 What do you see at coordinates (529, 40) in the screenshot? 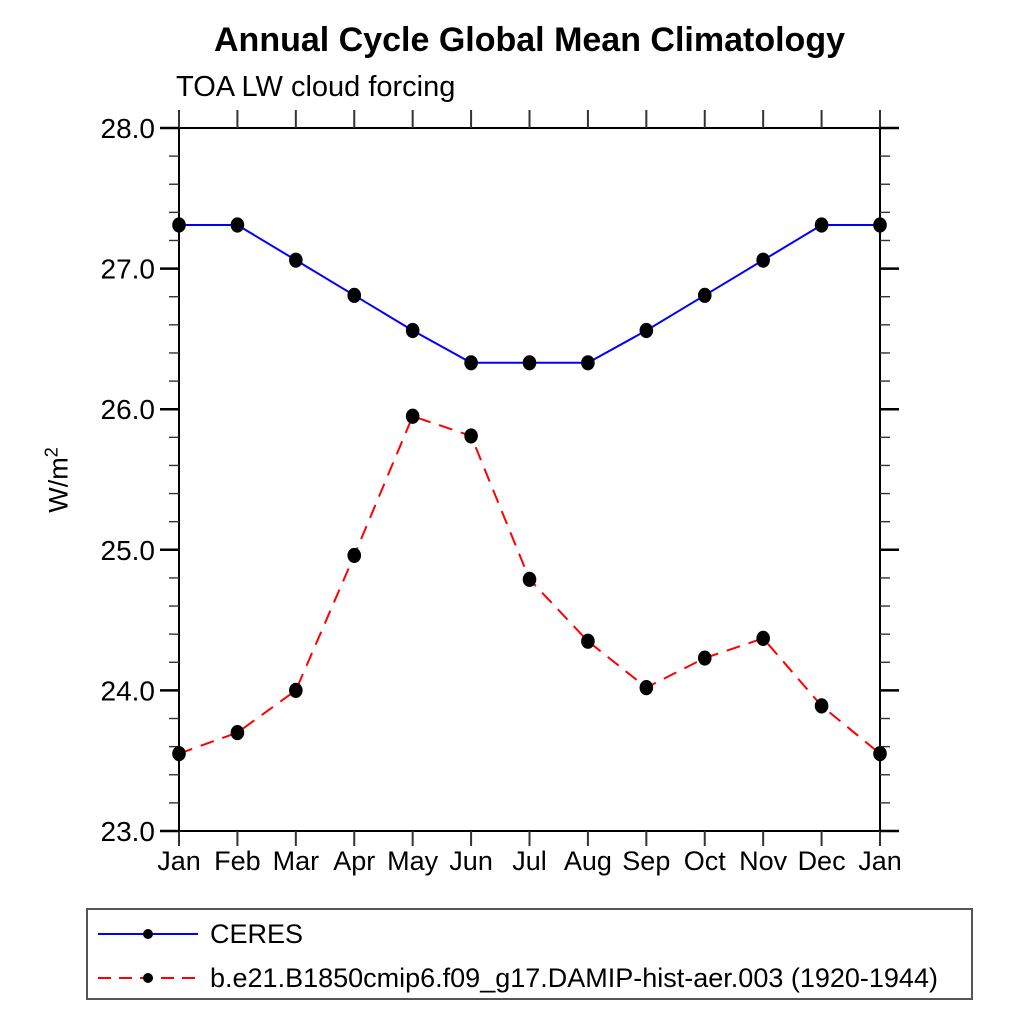
I see `chart-title: Annual Cycle Global Mean Climatology` at bounding box center [529, 40].